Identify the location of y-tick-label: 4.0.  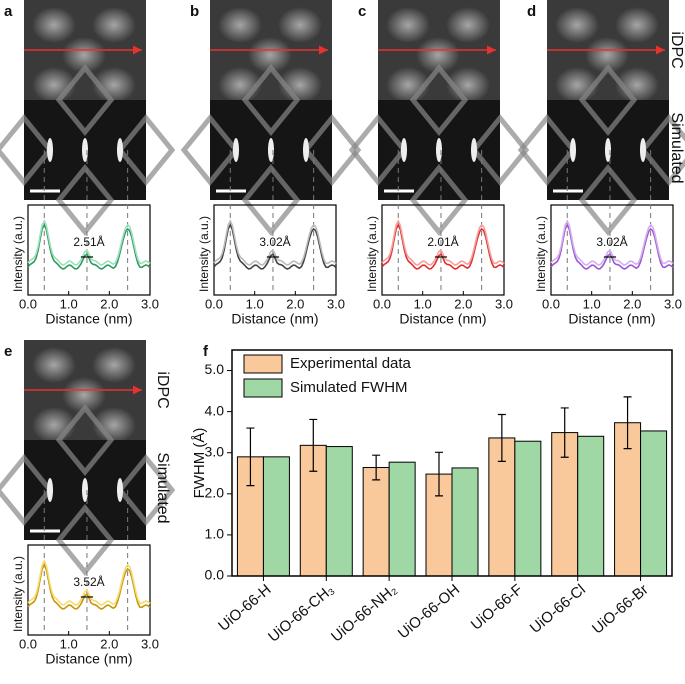
(215, 410).